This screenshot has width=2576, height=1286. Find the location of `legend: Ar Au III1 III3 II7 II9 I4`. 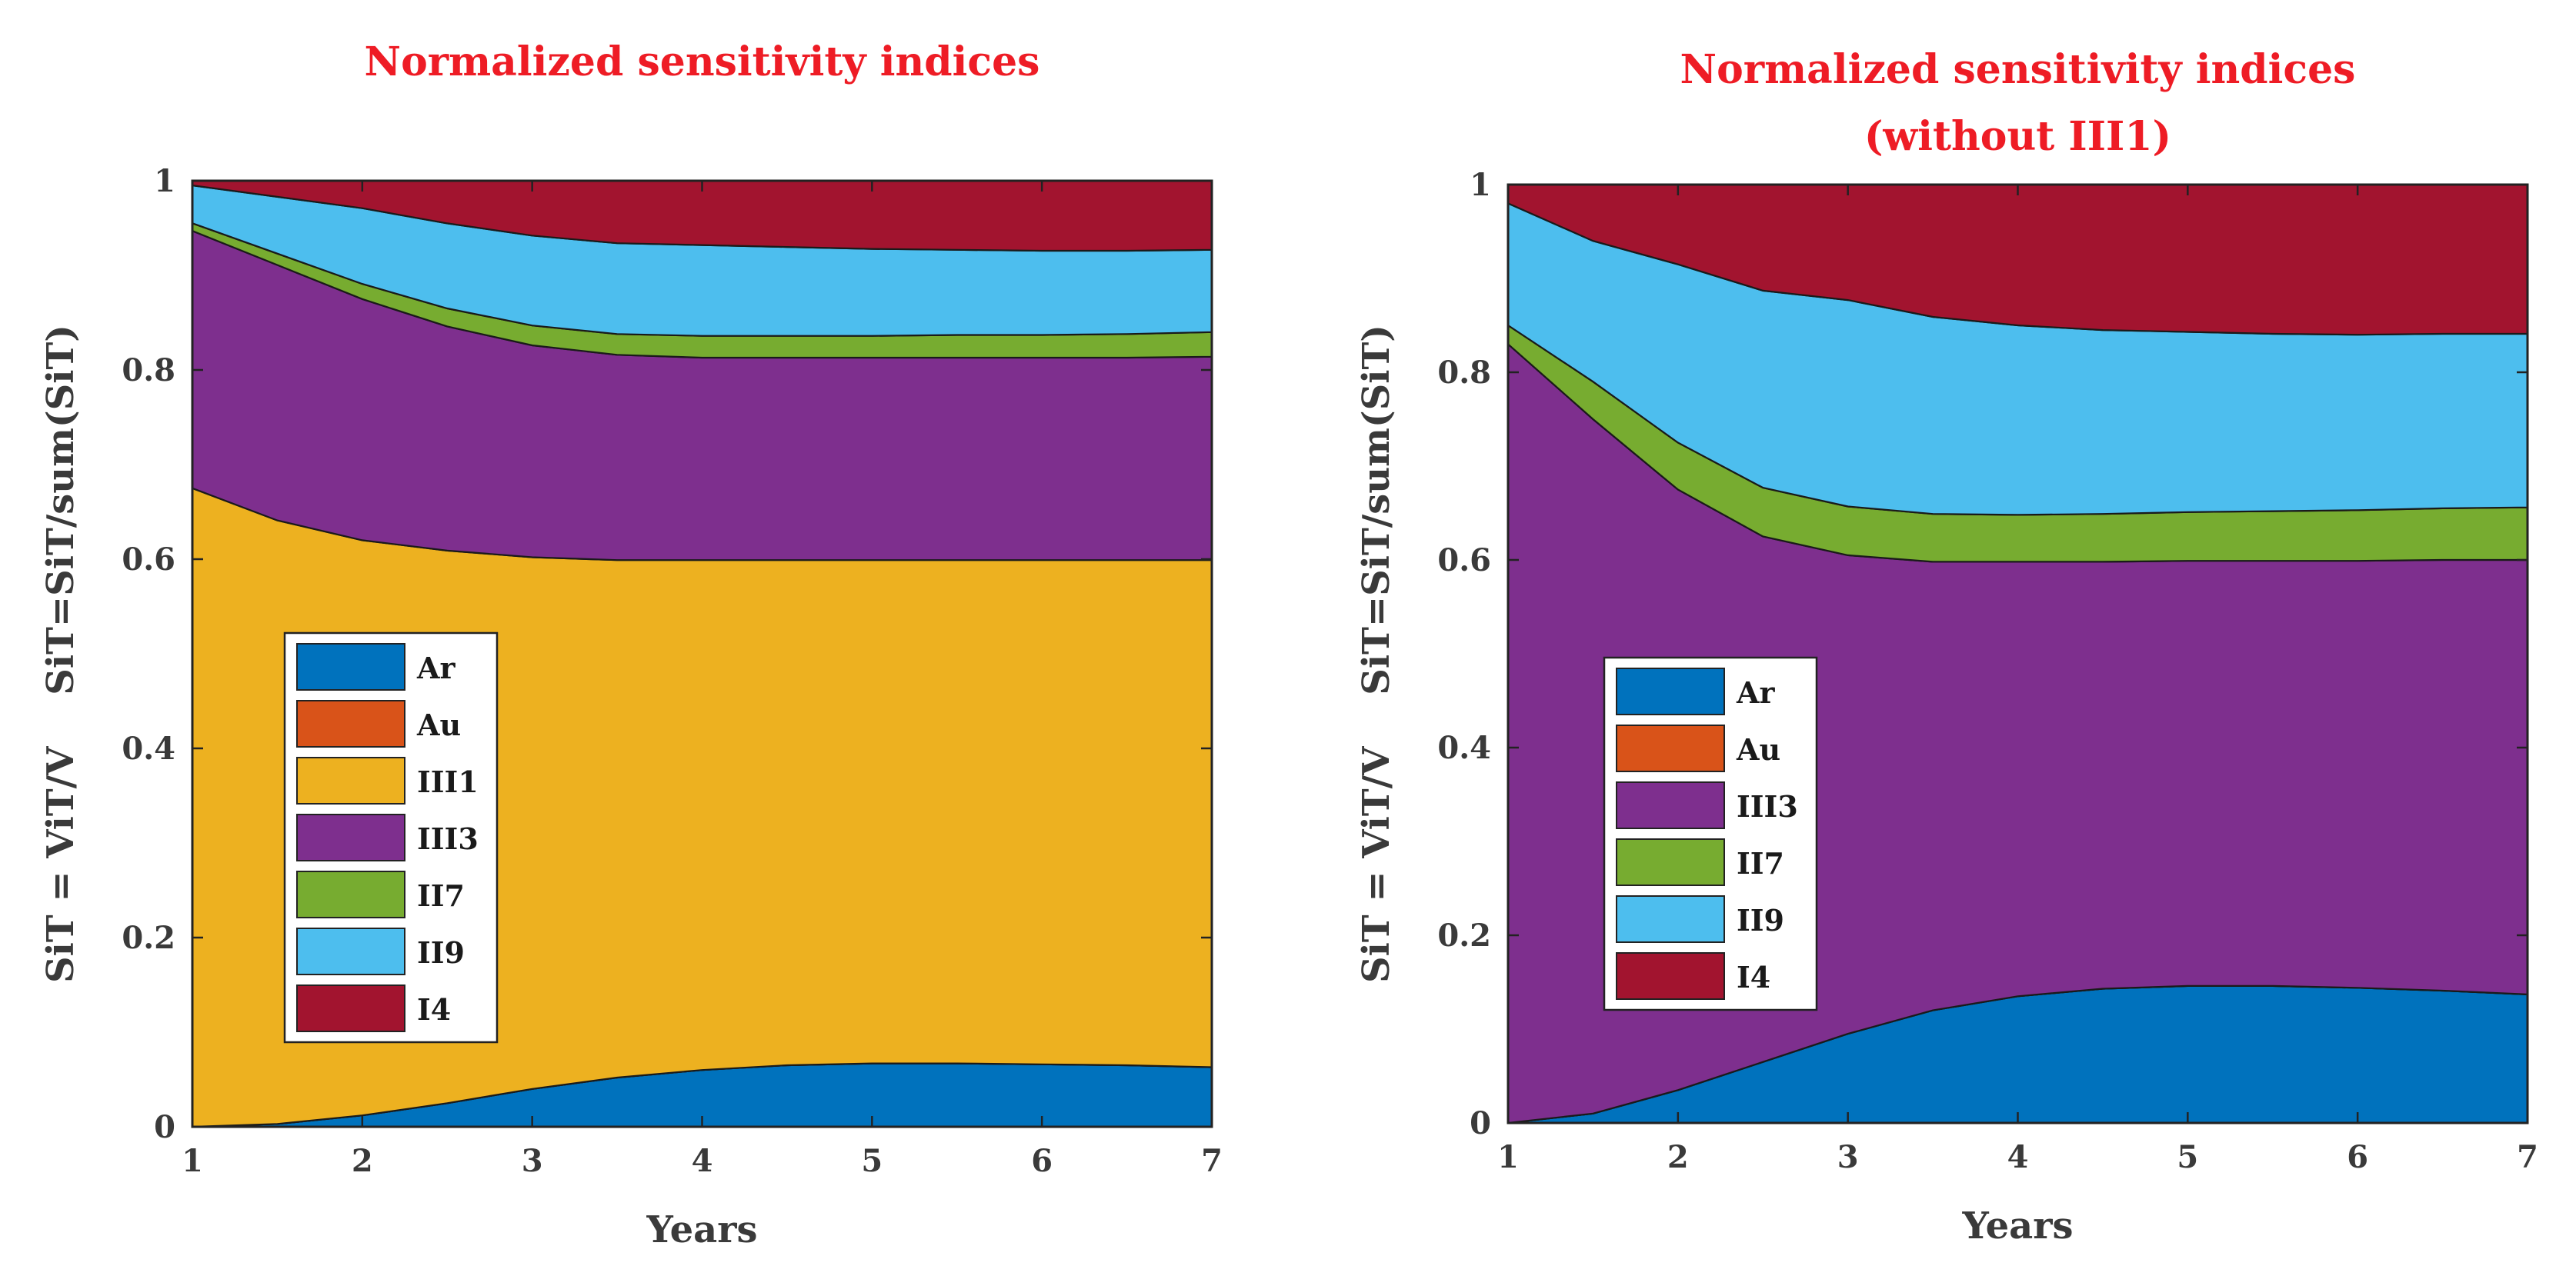

legend: Ar Au III1 III3 II7 II9 I4 is located at coordinates (391, 837).